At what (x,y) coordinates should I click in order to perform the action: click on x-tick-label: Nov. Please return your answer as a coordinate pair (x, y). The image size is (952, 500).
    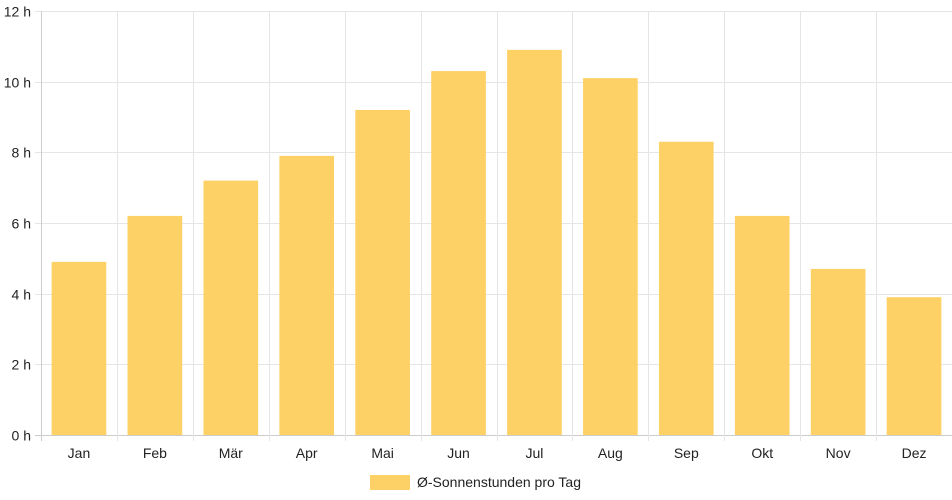
    Looking at the image, I should click on (838, 453).